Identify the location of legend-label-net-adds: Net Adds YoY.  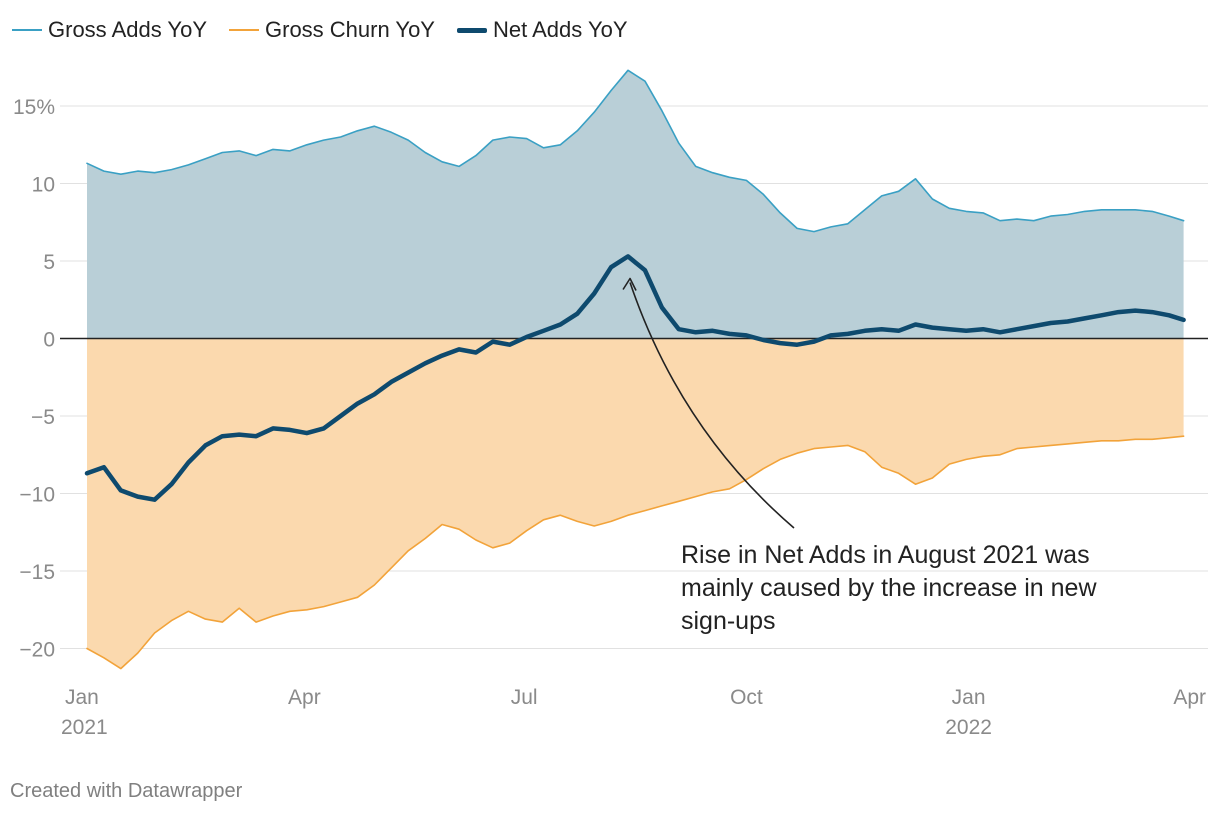
(560, 29).